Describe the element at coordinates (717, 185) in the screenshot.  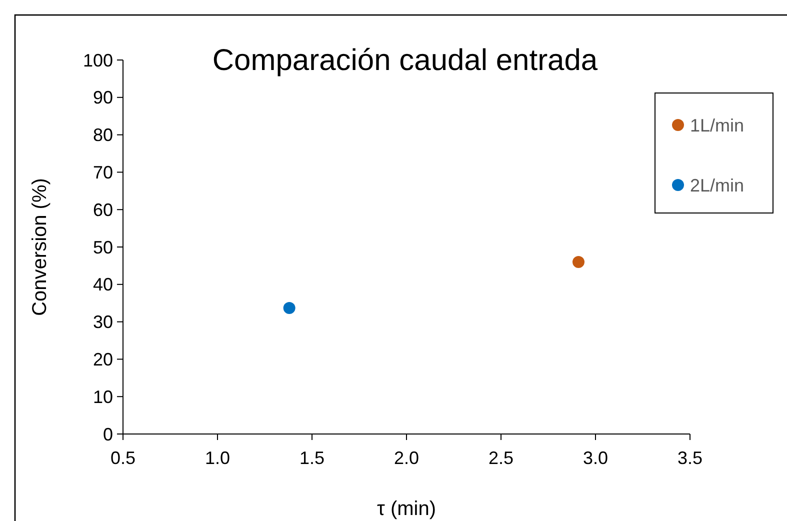
I see `legend-label: 2L/min` at that location.